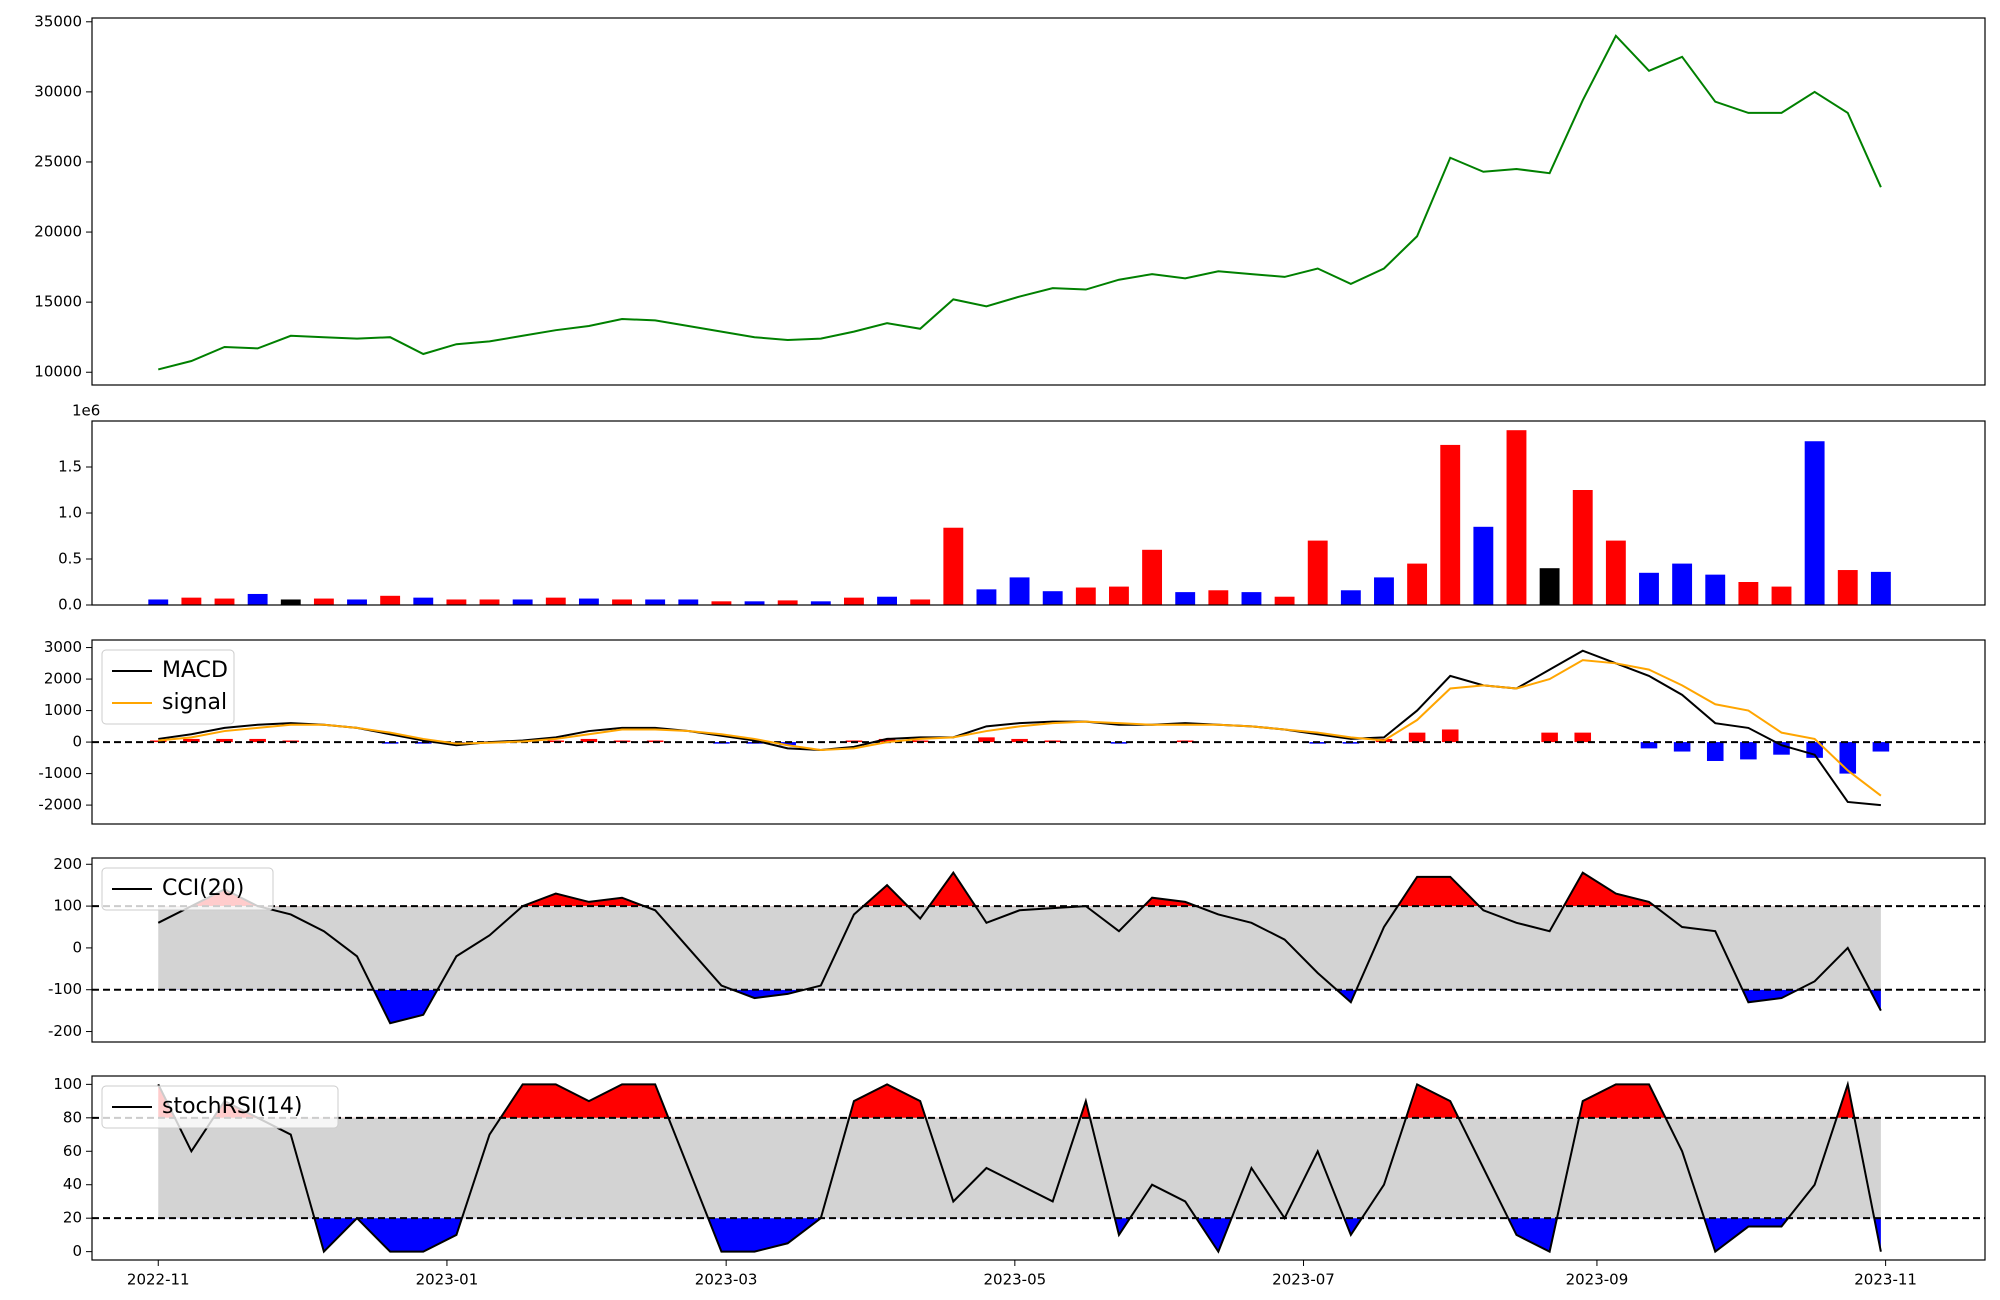 The width and height of the screenshot is (2000, 1300). Describe the element at coordinates (70, 605) in the screenshot. I see `y-tick-label: 0.0` at that location.